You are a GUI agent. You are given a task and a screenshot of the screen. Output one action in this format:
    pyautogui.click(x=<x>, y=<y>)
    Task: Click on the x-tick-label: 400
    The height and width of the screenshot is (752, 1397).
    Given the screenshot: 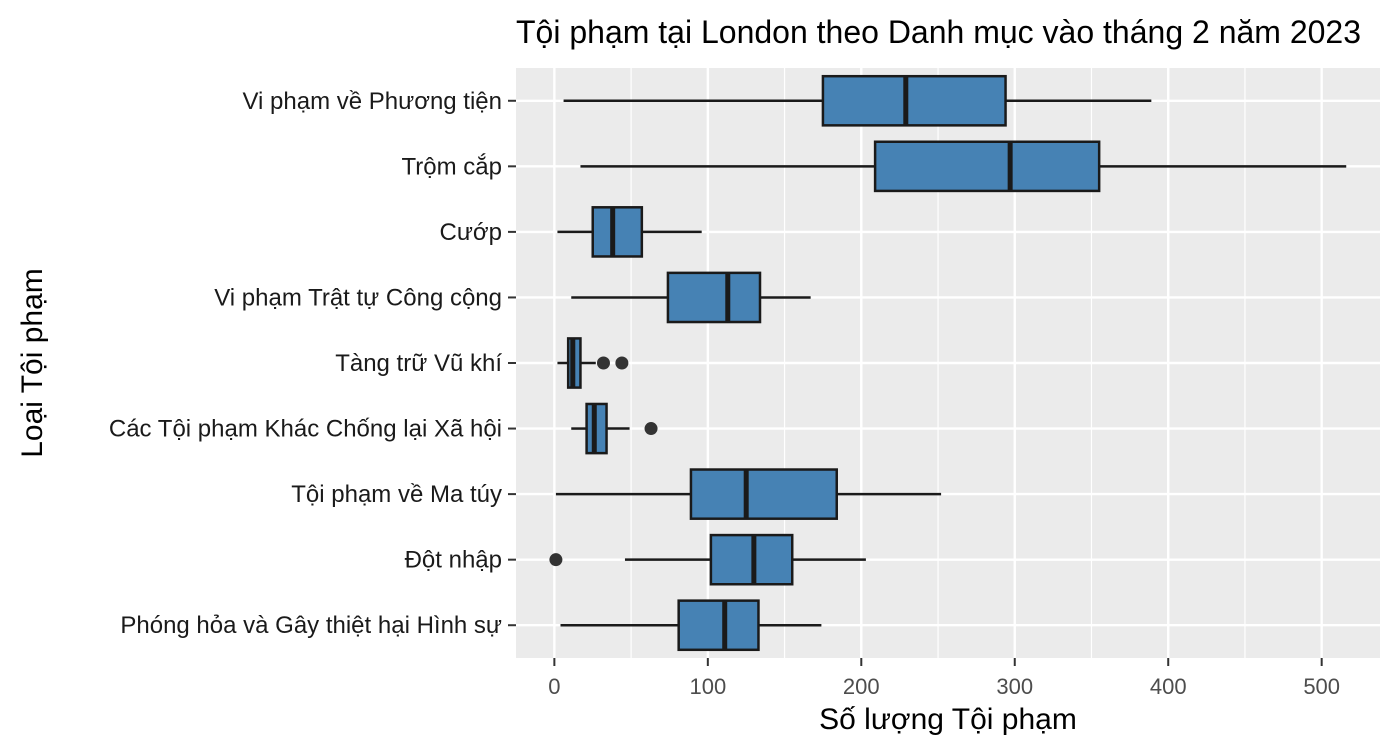 What is the action you would take?
    pyautogui.click(x=1168, y=686)
    